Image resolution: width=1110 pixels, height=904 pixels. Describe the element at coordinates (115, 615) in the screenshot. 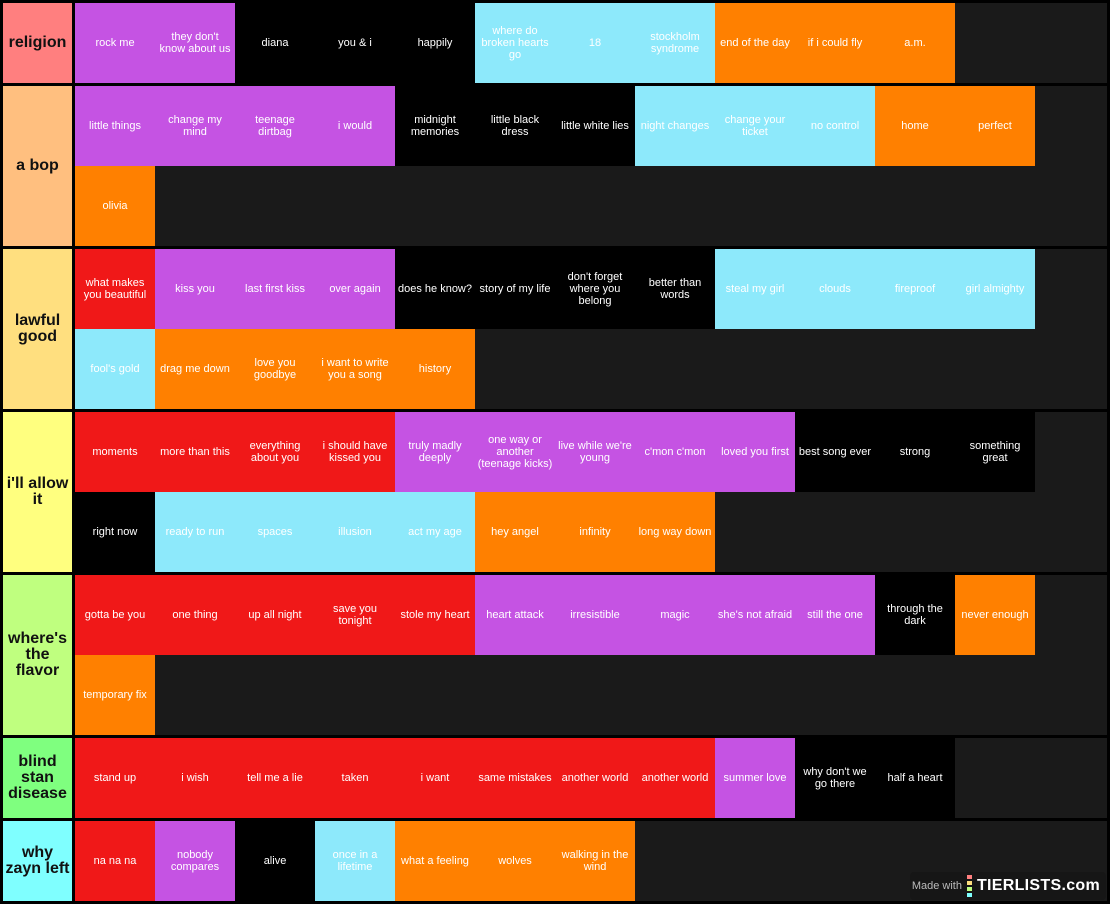

I see `tier-item-card: gotta be you` at that location.